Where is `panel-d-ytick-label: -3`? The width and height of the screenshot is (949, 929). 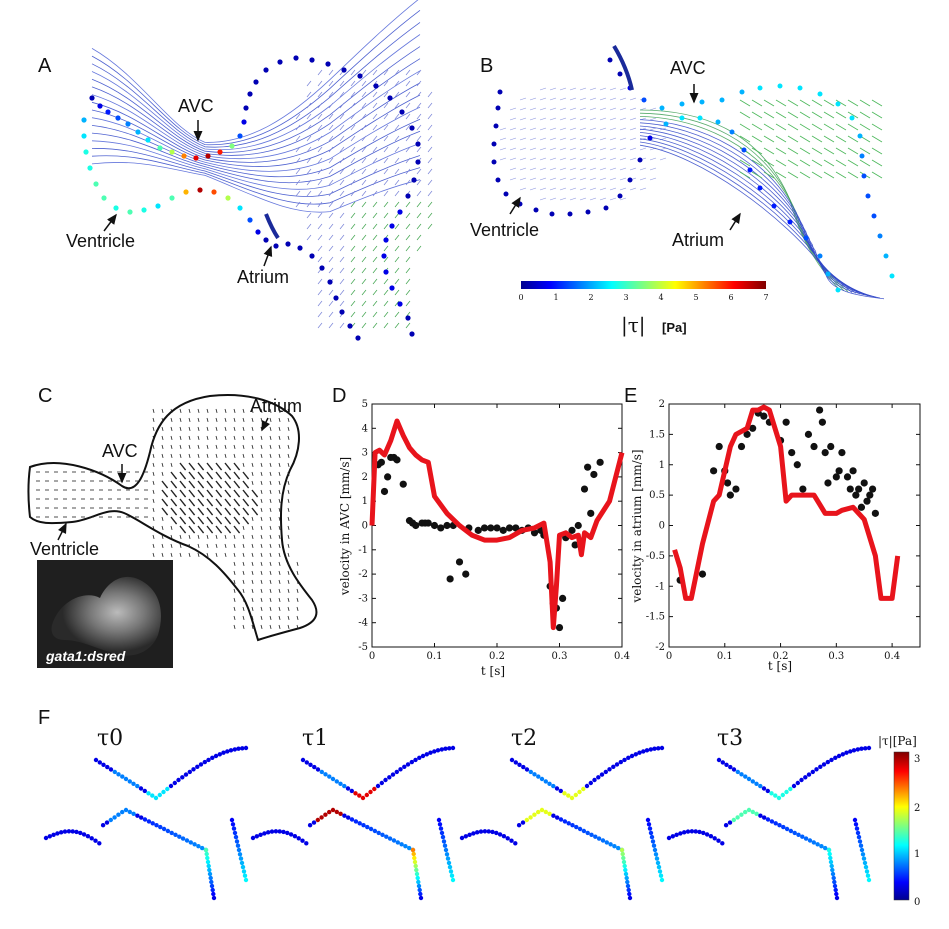
panel-d-ytick-label: -3 is located at coordinates (363, 598).